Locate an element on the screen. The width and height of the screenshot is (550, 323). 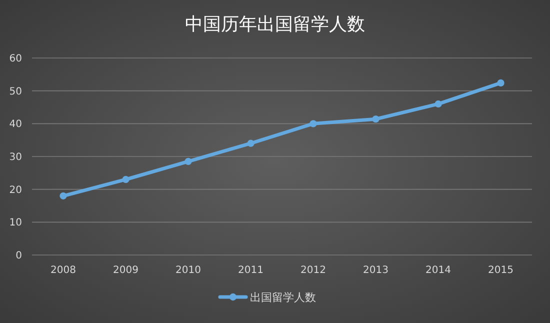
y-tick-label: 10 is located at coordinates (15, 223).